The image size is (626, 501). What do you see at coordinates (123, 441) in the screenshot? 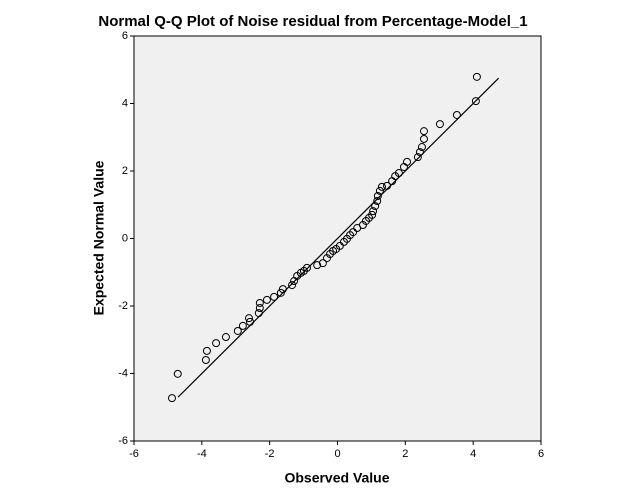
I see `y-tick-label: -6` at bounding box center [123, 441].